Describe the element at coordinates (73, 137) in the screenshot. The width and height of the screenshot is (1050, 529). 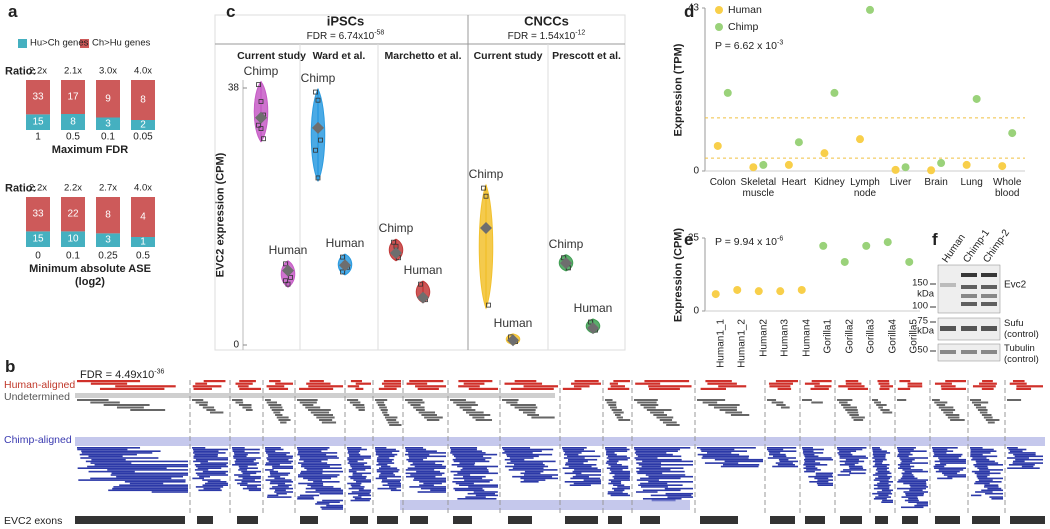
I see `x-tick-label: 0.5` at that location.